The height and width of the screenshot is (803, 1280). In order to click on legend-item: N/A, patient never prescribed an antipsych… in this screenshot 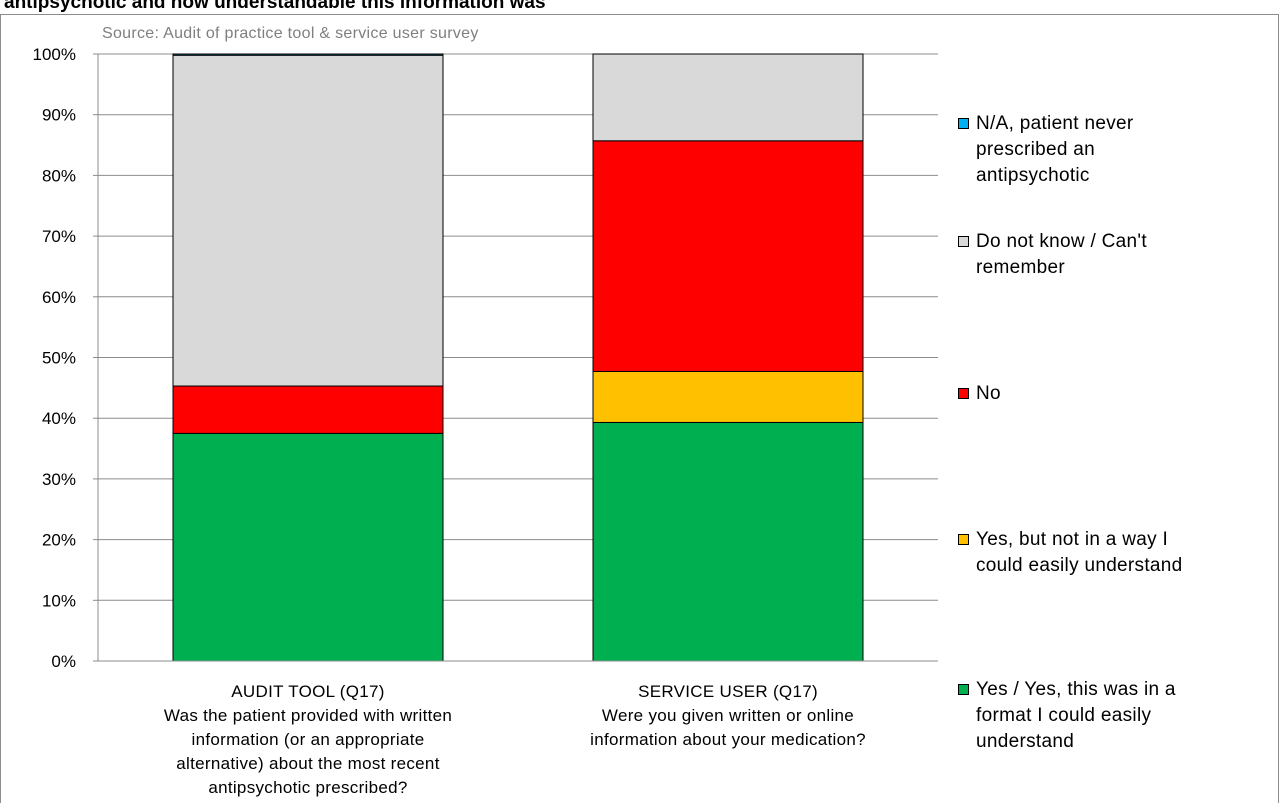, I will do `click(1118, 150)`.